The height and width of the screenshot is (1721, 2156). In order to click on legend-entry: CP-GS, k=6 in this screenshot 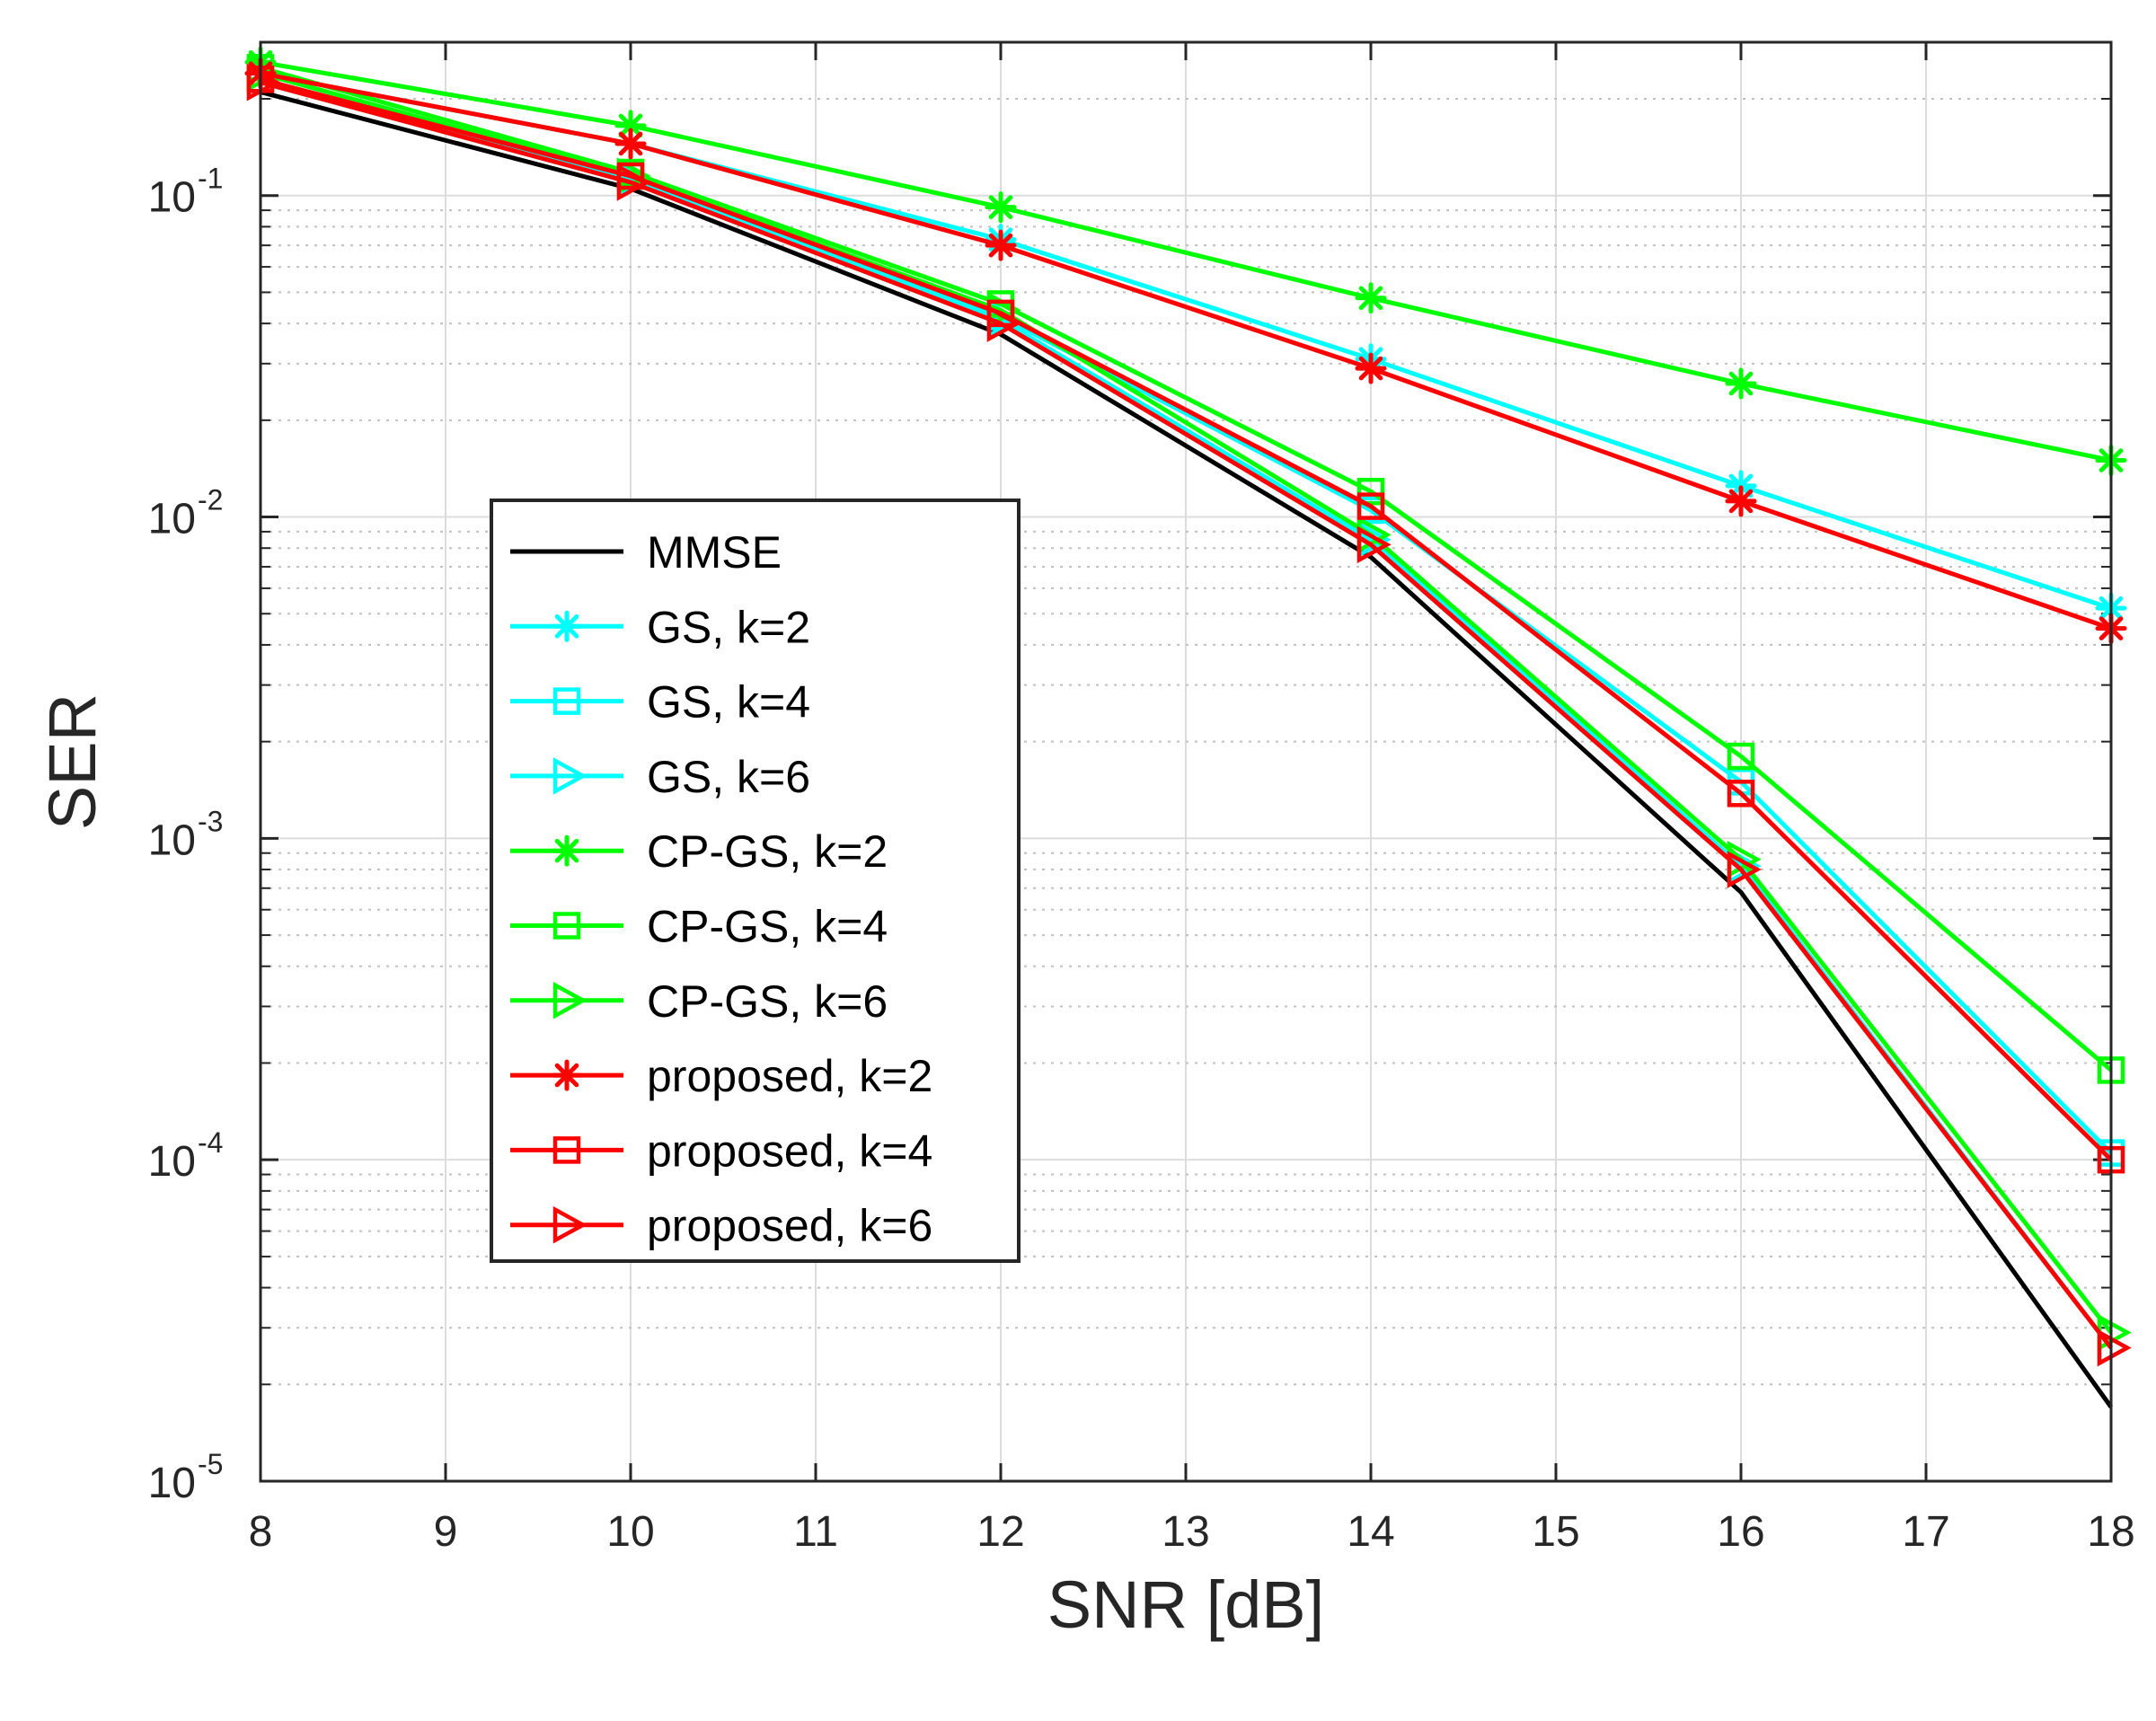, I will do `click(699, 1001)`.